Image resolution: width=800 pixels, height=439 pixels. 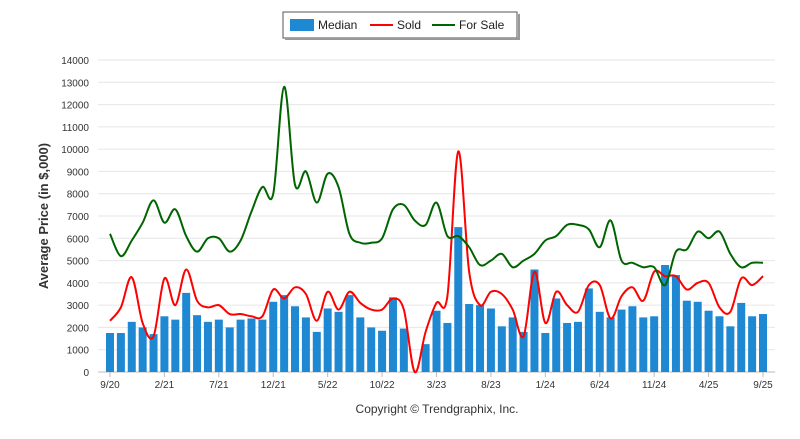 I want to click on y-tick-label: 12000, so click(x=75, y=106).